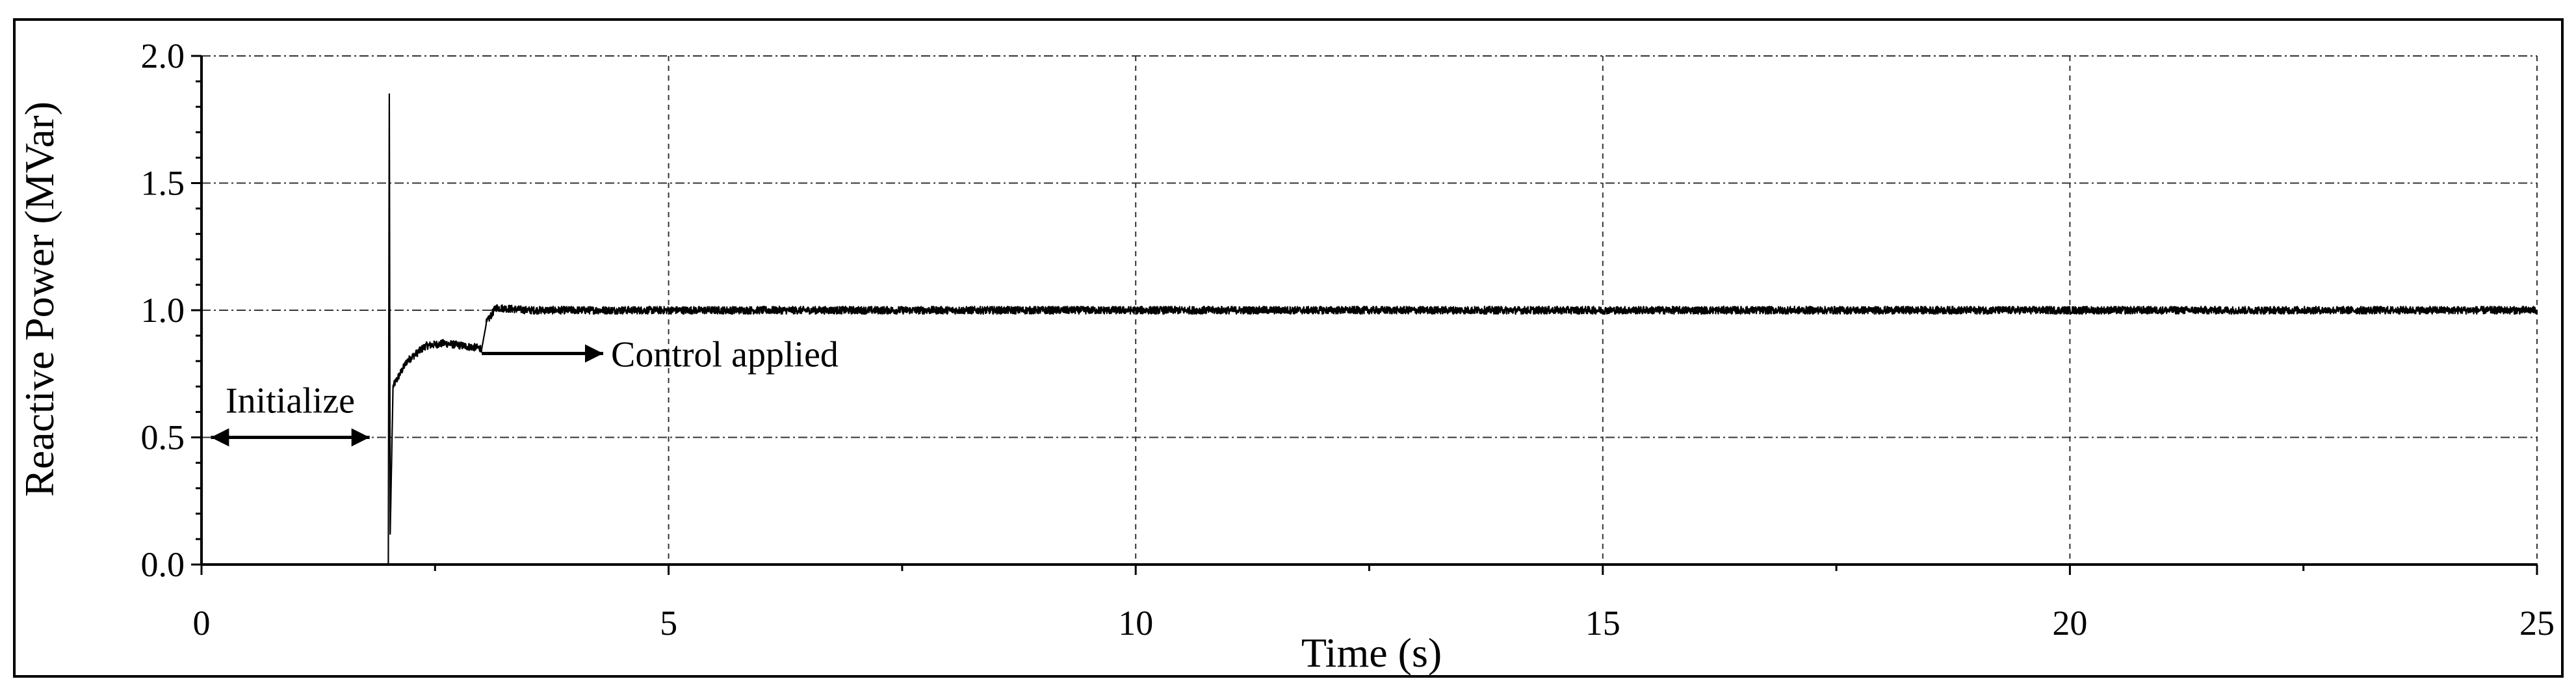 This screenshot has height=692, width=2576. Describe the element at coordinates (163, 437) in the screenshot. I see `y-tick-label: 0.5` at that location.